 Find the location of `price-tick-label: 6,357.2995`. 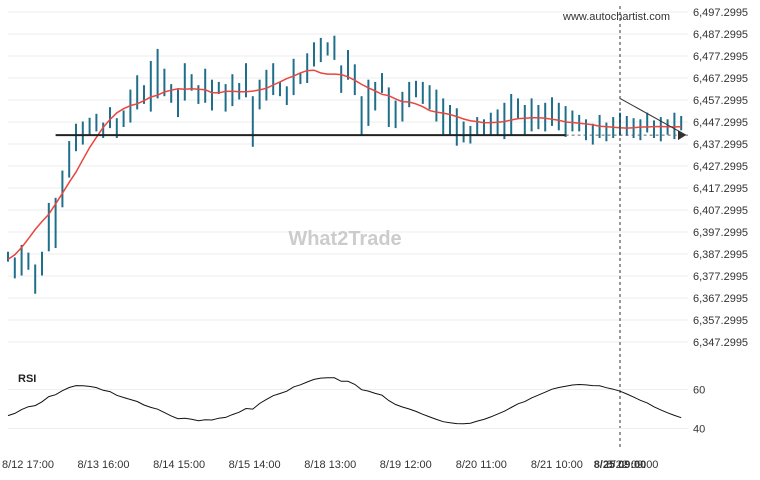

price-tick-label: 6,357.2995 is located at coordinates (720, 321).